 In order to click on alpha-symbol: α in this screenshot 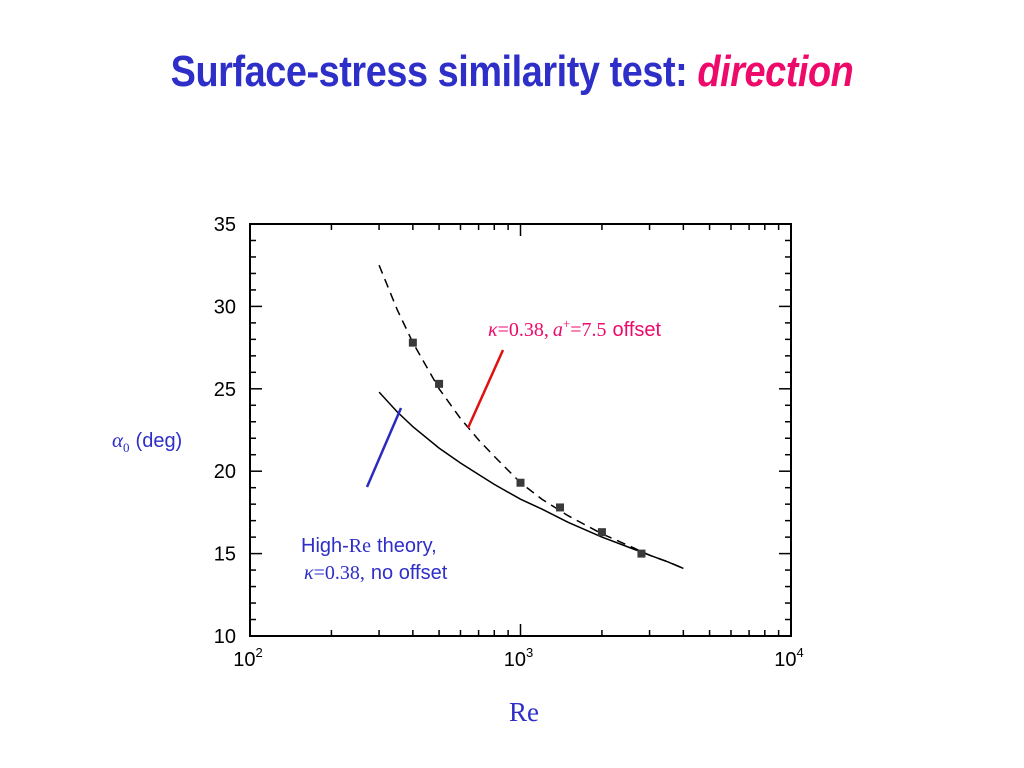, I will do `click(118, 440)`.